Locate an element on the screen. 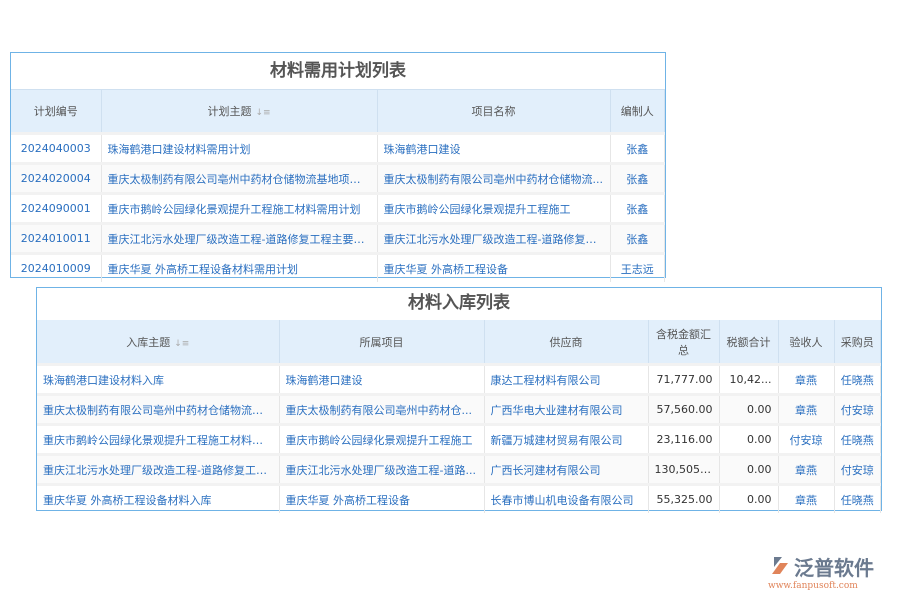  column-header-label: 项目名称 is located at coordinates (493, 111).